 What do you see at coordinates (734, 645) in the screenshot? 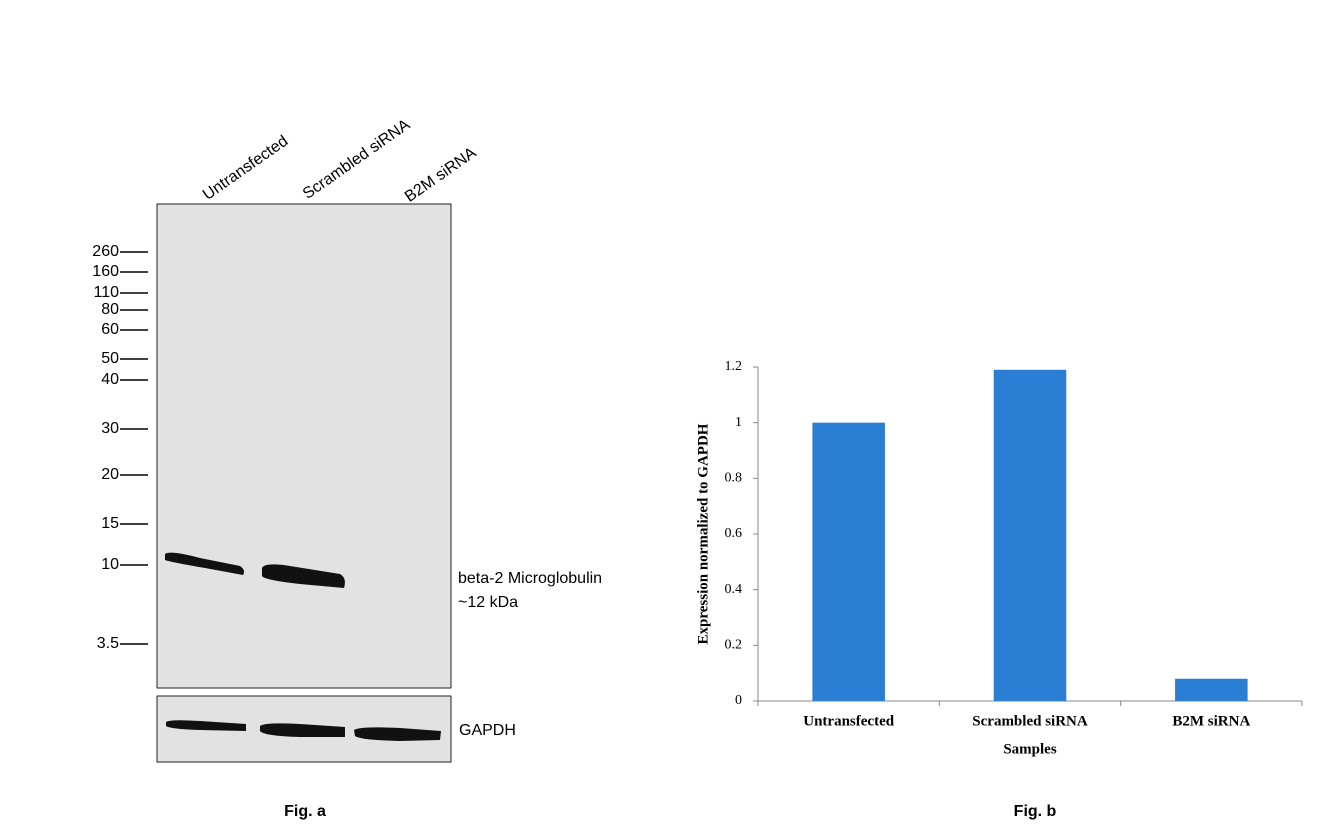
I see `y-tick-label: 0.2` at bounding box center [734, 645].